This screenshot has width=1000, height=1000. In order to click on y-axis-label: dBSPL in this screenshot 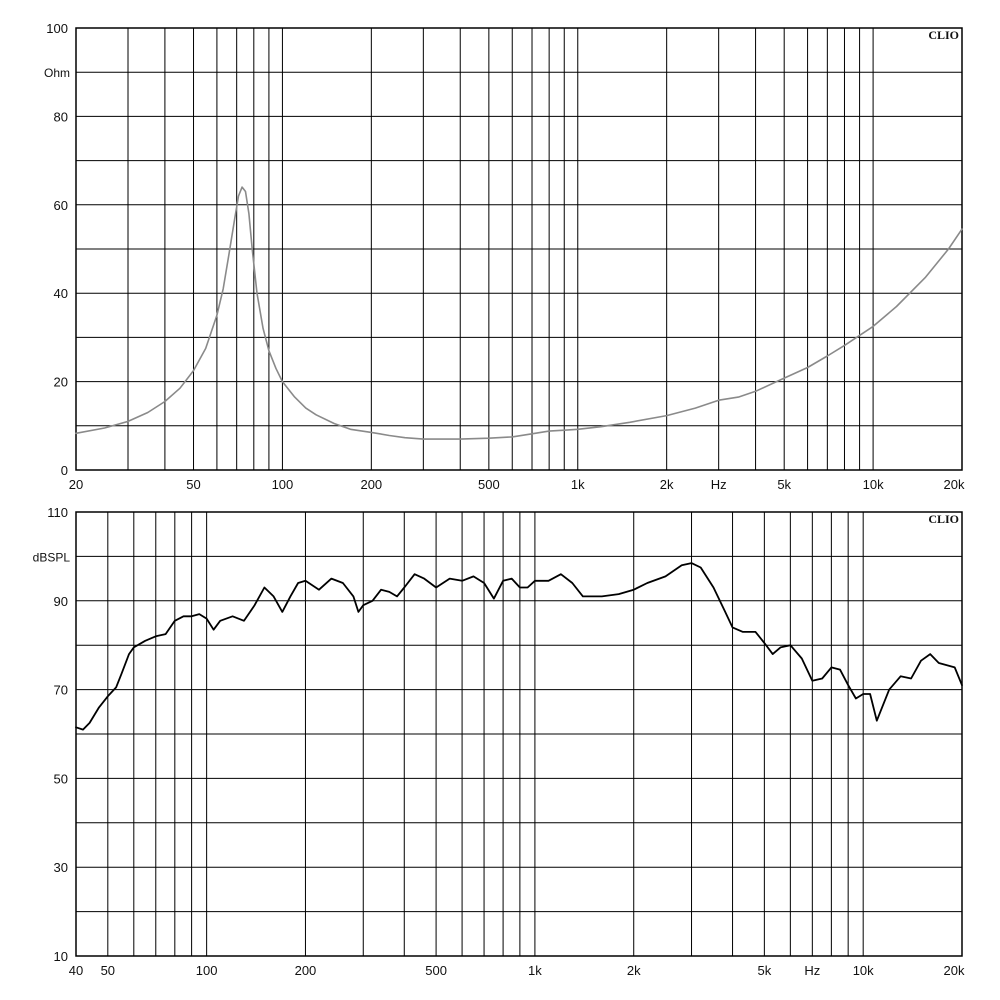, I will do `click(52, 557)`.